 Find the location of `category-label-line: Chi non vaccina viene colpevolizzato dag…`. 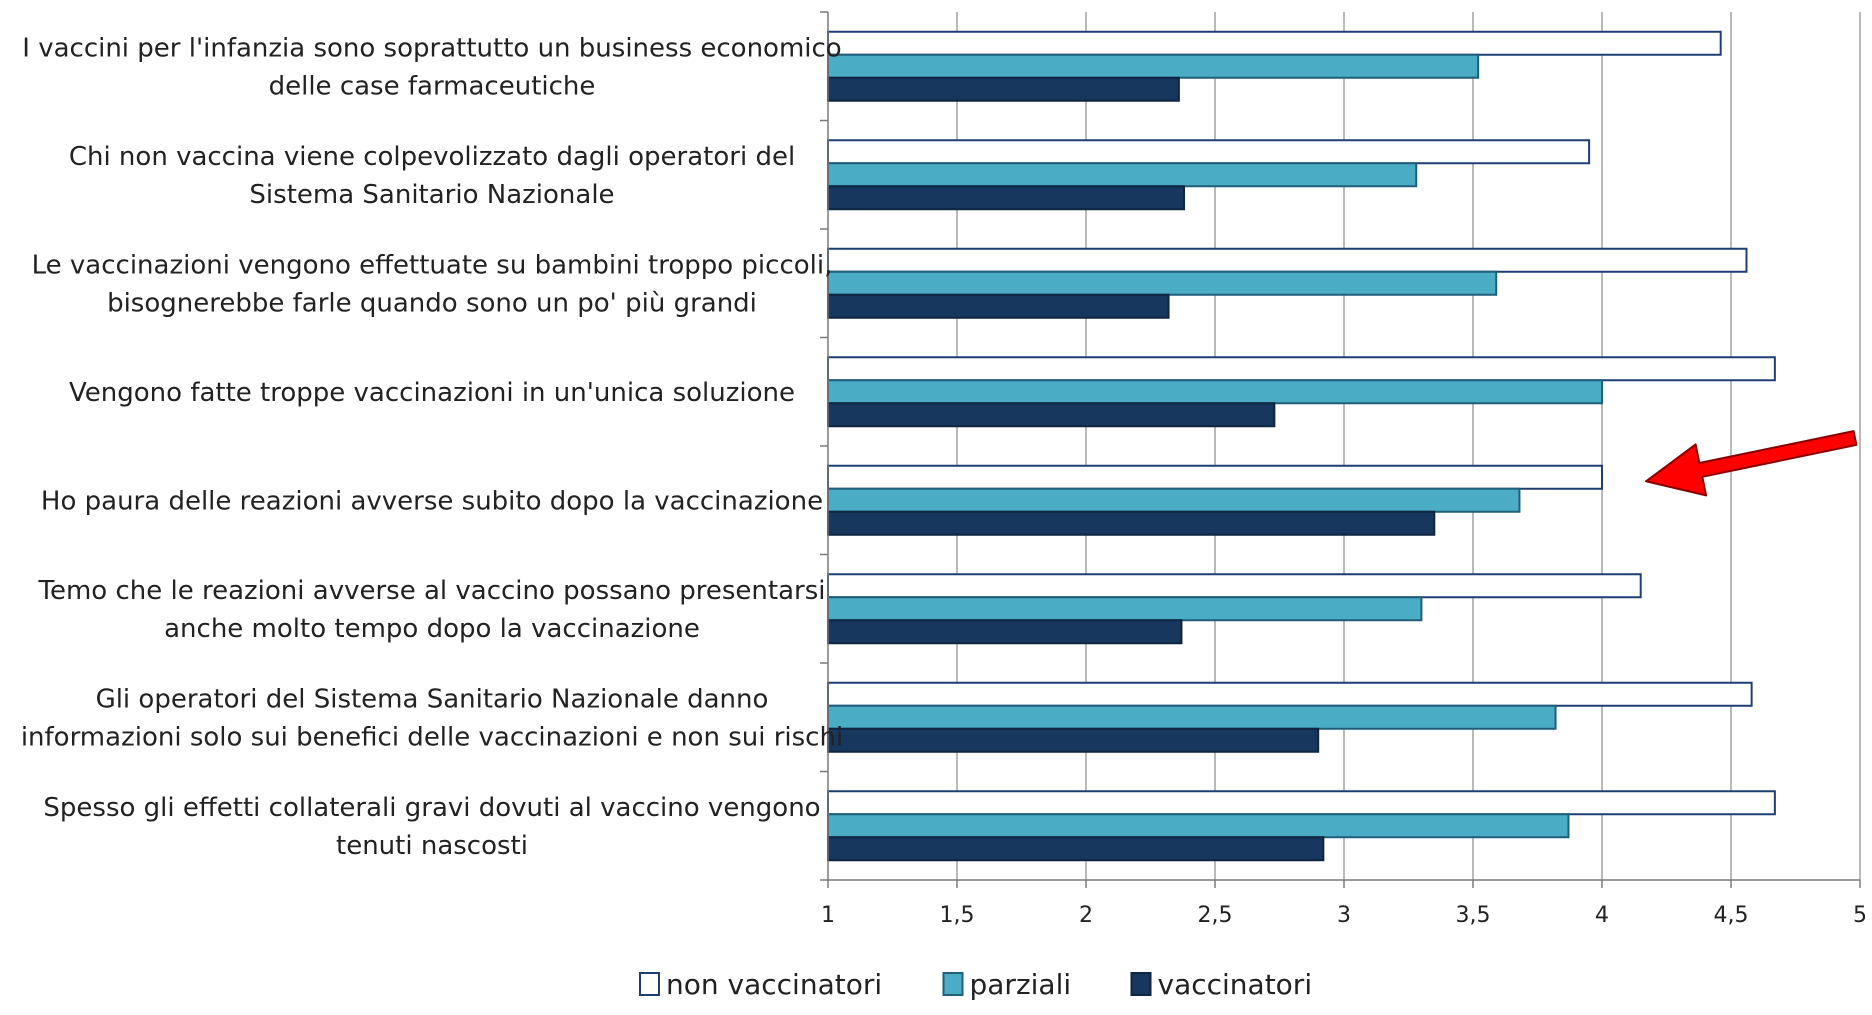

category-label-line: Chi non vaccina viene colpevolizzato dag… is located at coordinates (432, 157).